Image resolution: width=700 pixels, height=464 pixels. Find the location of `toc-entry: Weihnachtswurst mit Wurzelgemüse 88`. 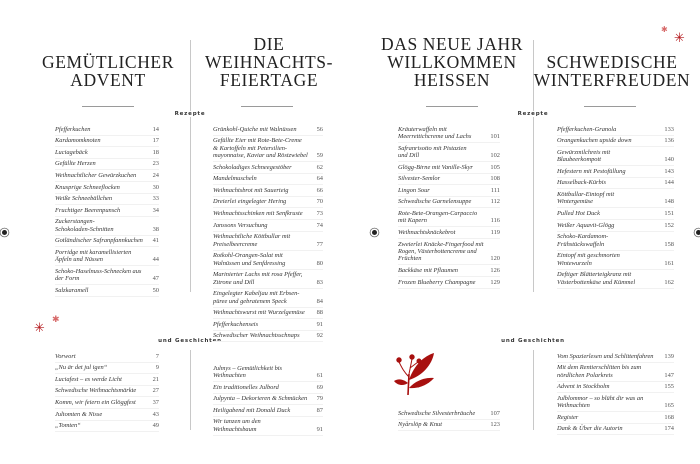

toc-entry: Weihnachtswurst mit Wurzelgemüse 88 is located at coordinates (268, 314).